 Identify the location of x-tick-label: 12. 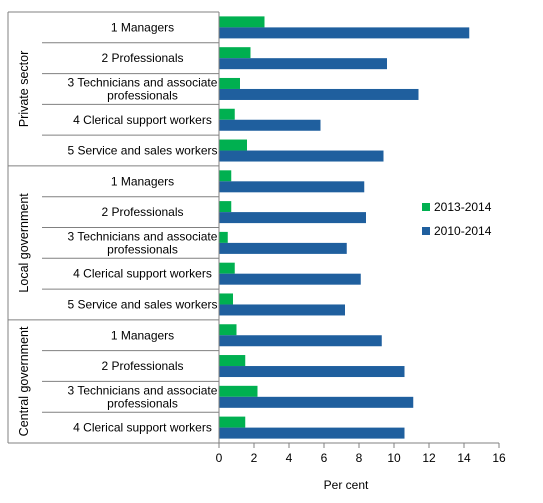
(429, 458).